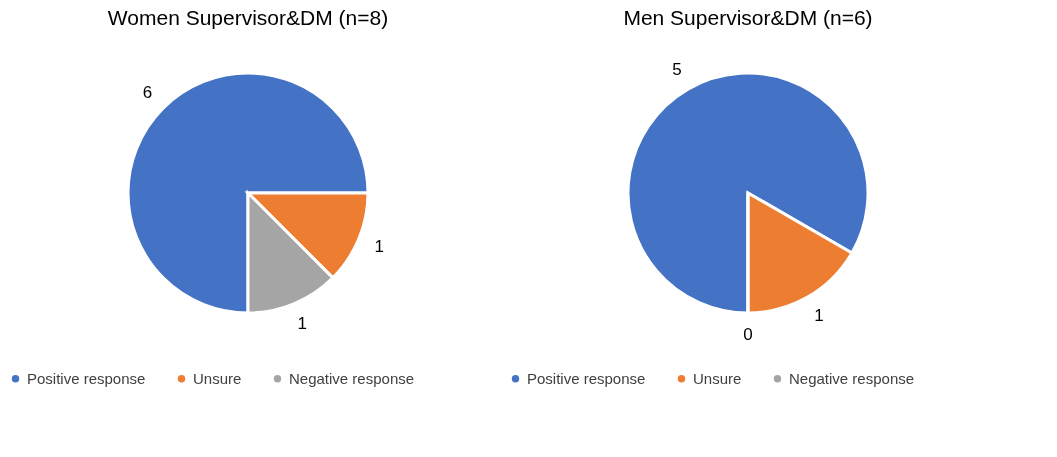 The height and width of the screenshot is (457, 1057). Describe the element at coordinates (748, 17) in the screenshot. I see `chart-title: Men Supervisor&DM (n=6)` at that location.